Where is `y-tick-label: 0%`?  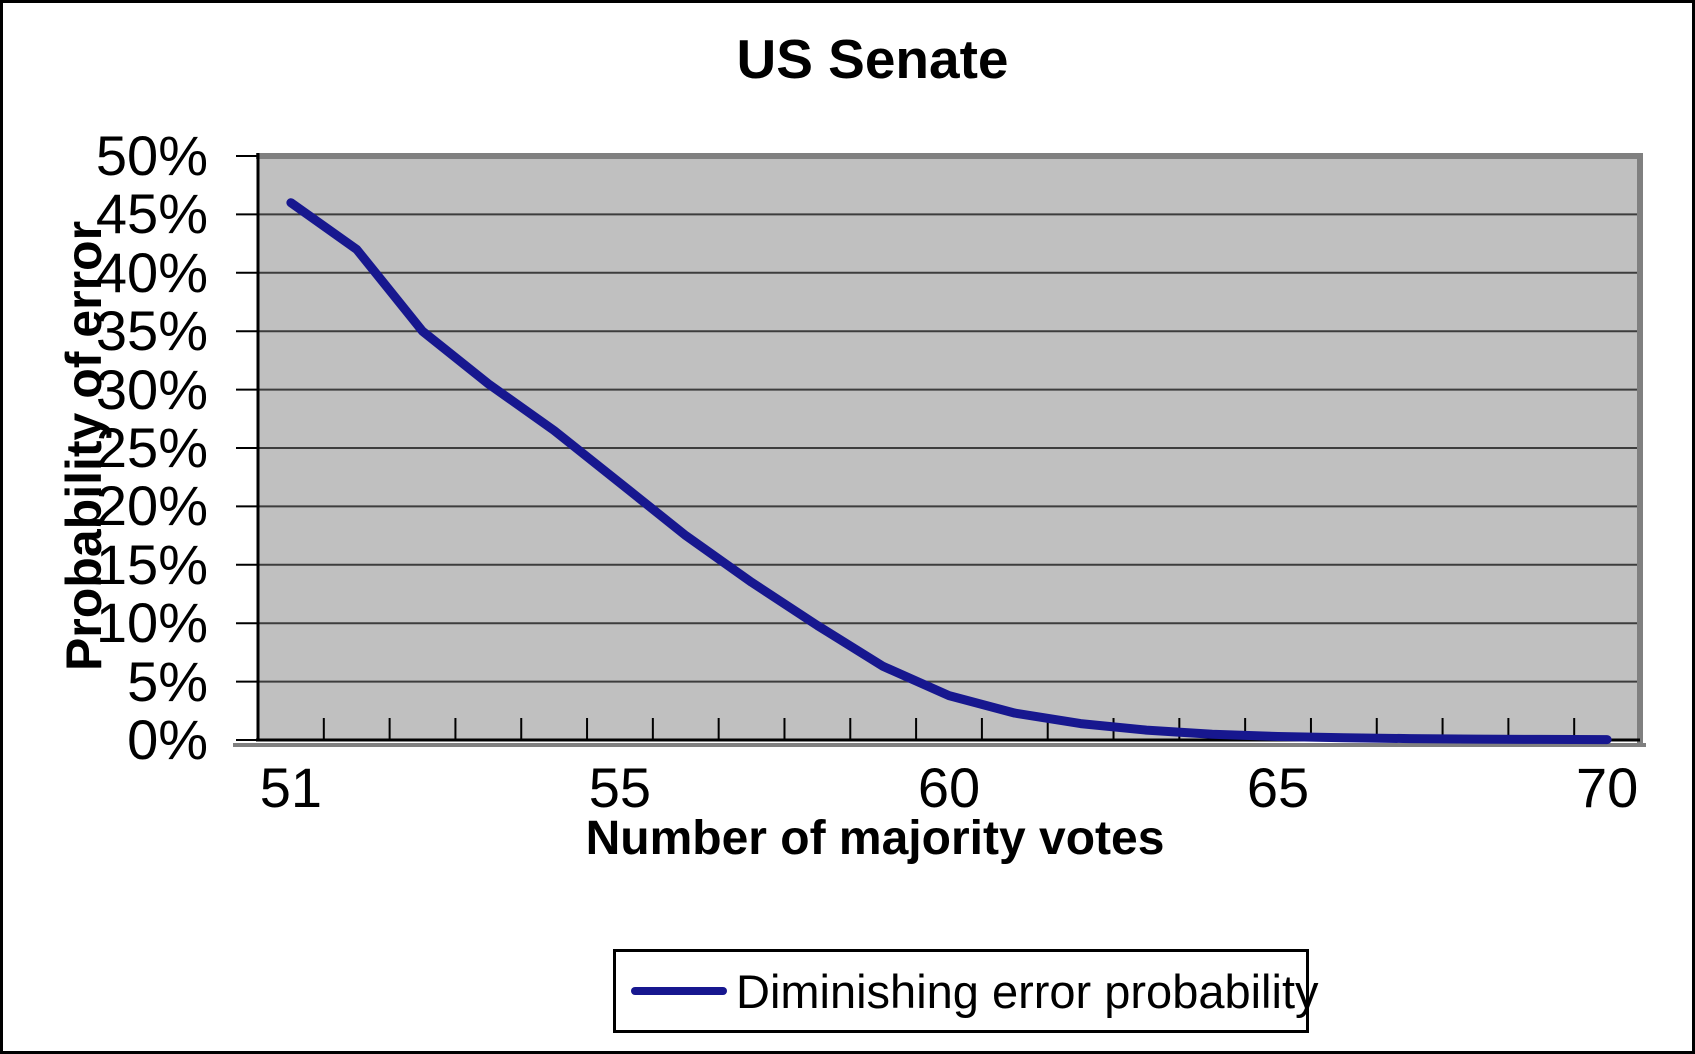 y-tick-label: 0% is located at coordinates (167, 739).